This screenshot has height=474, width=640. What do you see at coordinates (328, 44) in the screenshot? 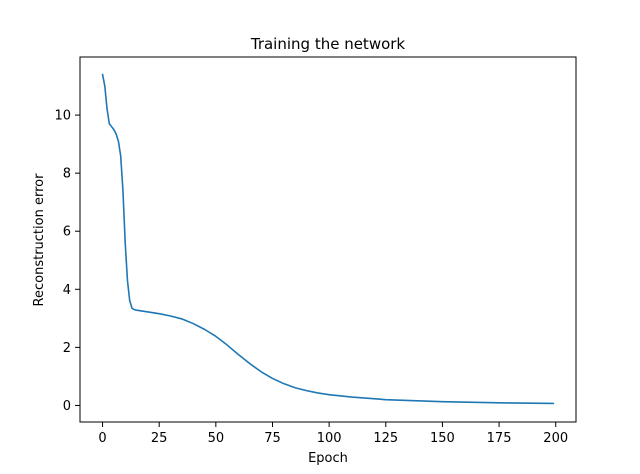
I see `chart-title: Training the network` at bounding box center [328, 44].